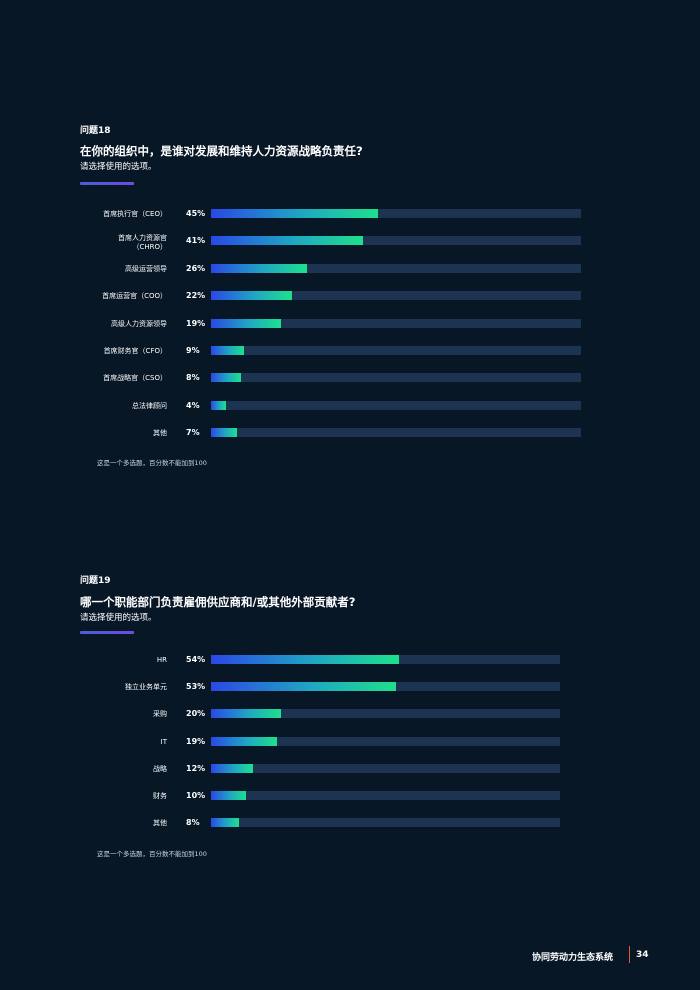 The width and height of the screenshot is (700, 990). Describe the element at coordinates (573, 958) in the screenshot. I see `footer-title: 协同劳动力生态系统` at that location.